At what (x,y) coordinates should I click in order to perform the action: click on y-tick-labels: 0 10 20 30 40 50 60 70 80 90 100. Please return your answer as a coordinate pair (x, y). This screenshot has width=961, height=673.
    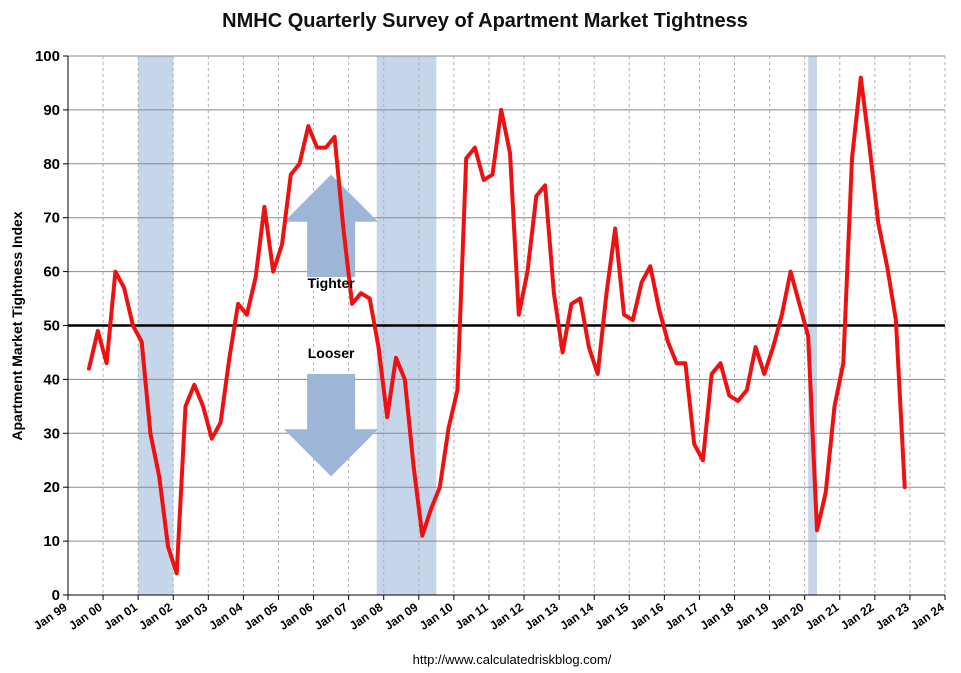
    Looking at the image, I should click on (47, 326).